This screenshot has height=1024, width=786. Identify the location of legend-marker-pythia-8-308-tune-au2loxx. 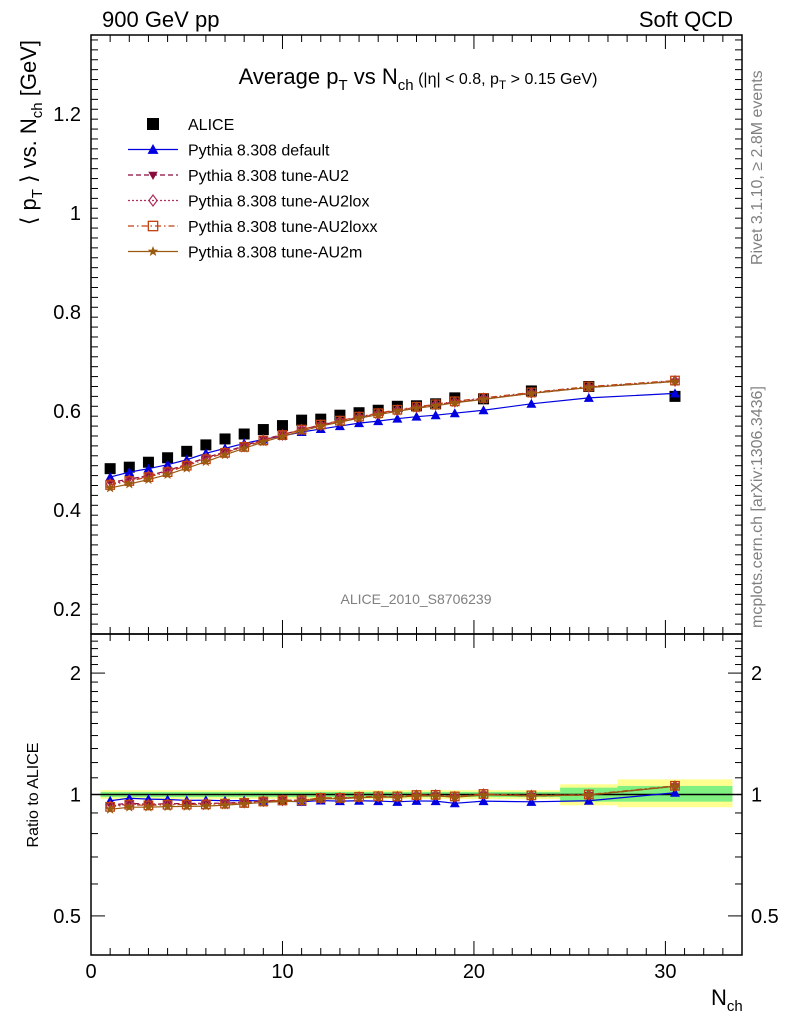
(153, 226).